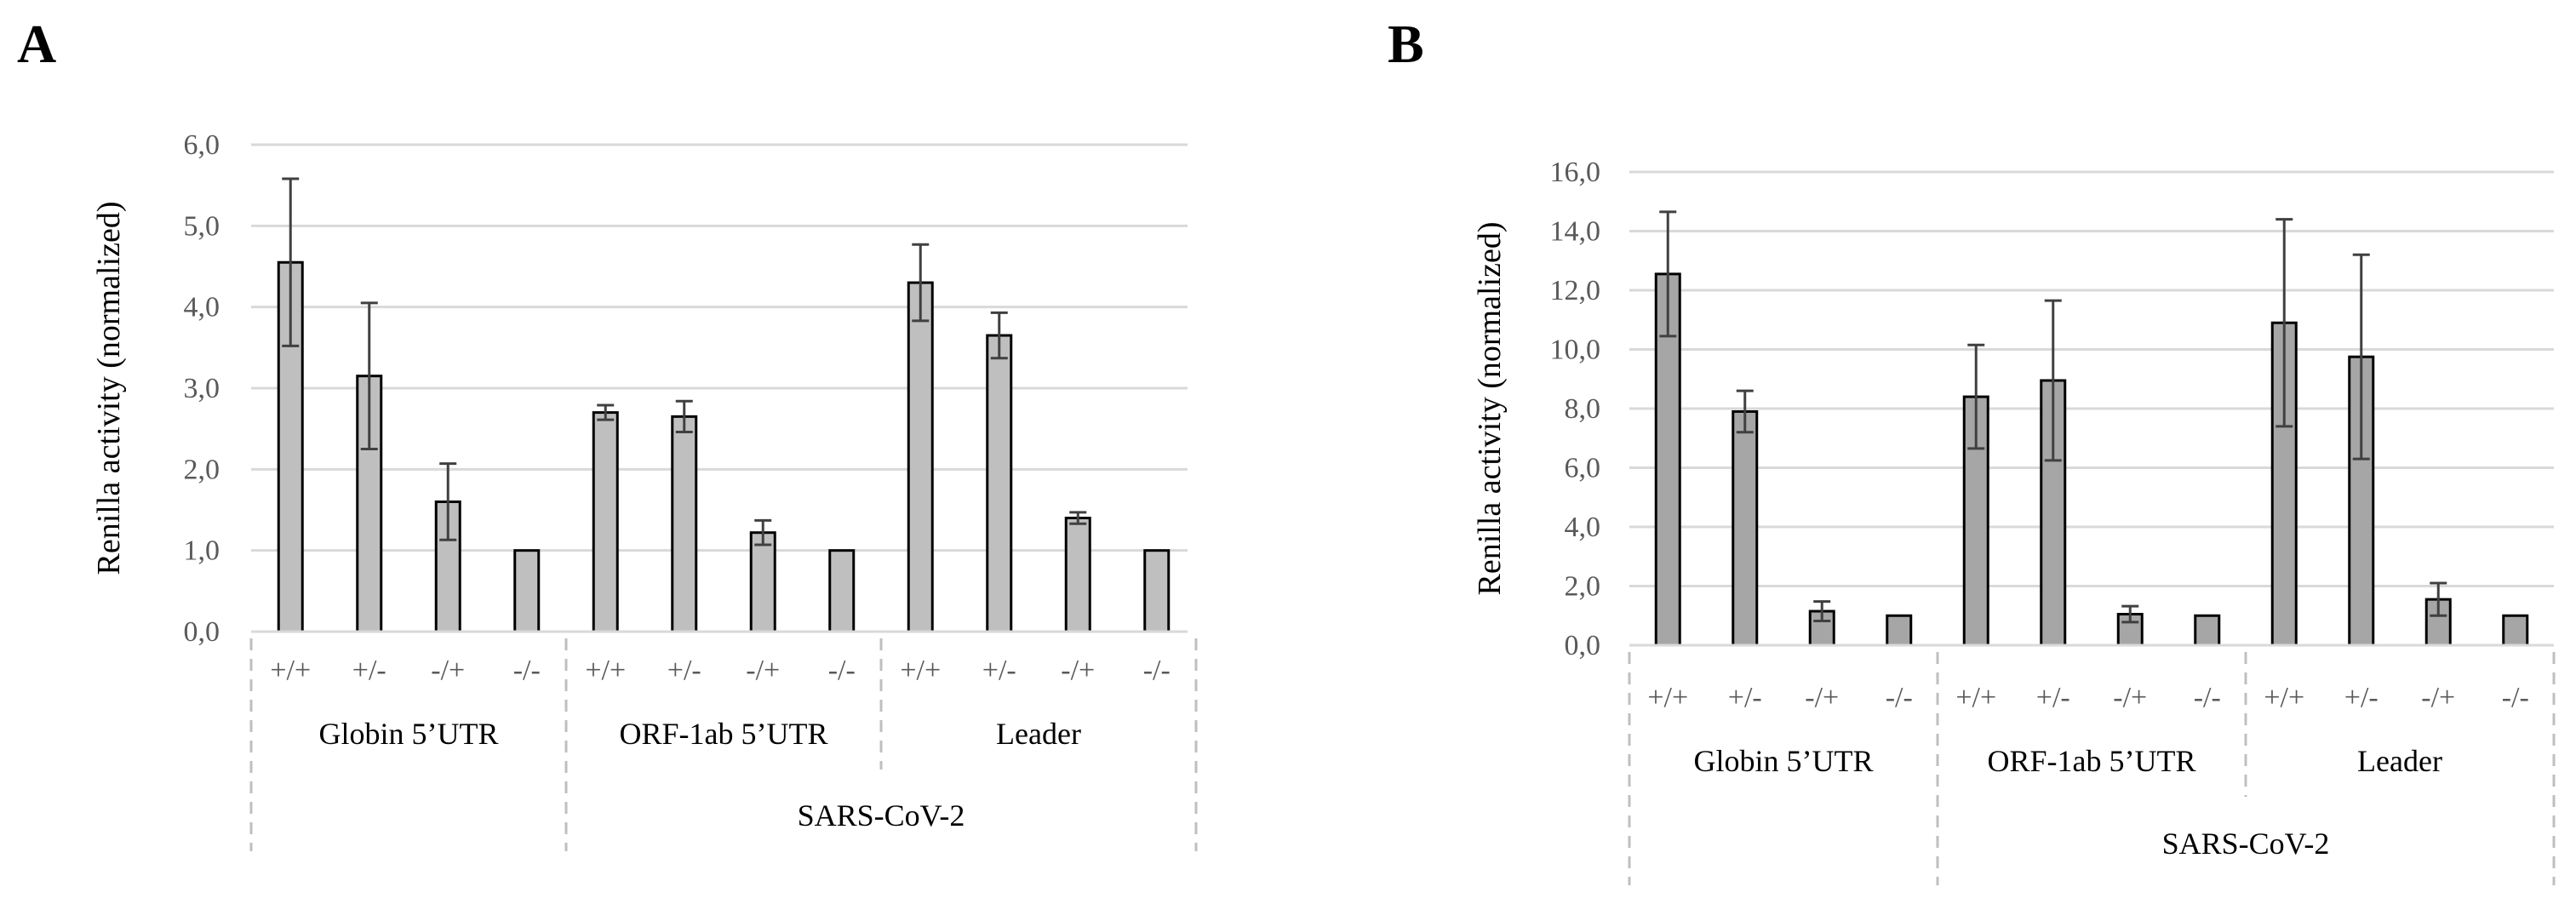  What do you see at coordinates (37, 44) in the screenshot?
I see `panel-a-letter: A` at bounding box center [37, 44].